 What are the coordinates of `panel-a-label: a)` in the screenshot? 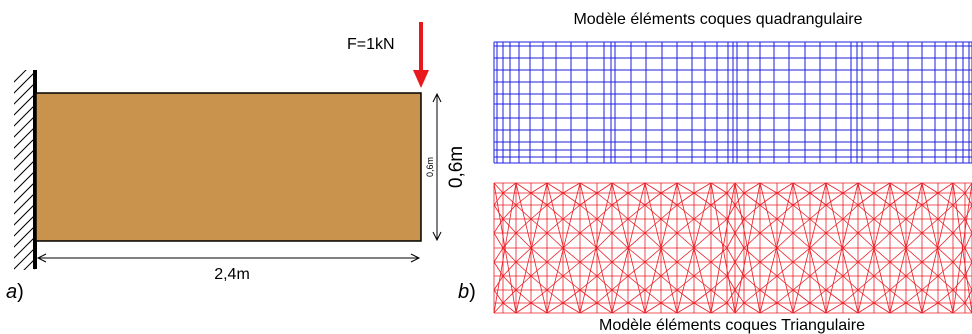 It's located at (15, 292).